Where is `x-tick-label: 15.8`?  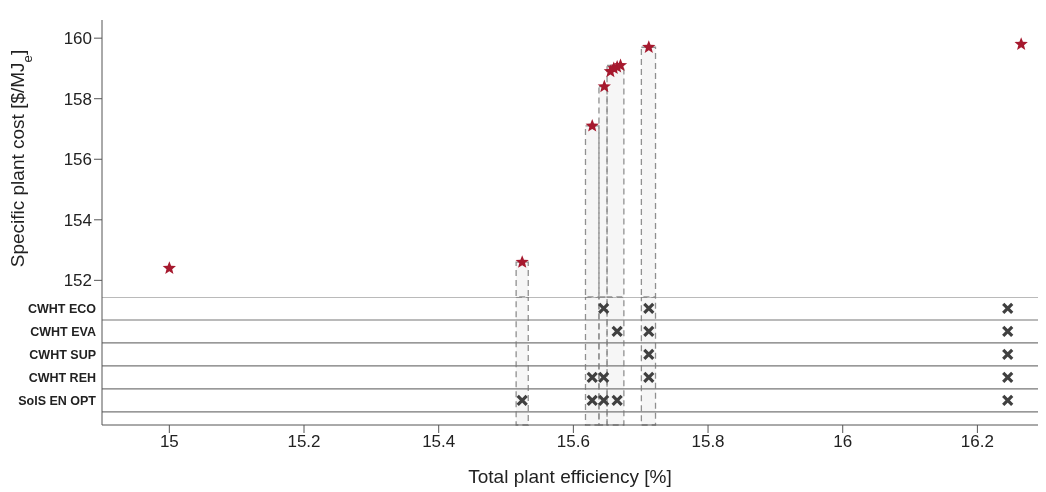 x-tick-label: 15.8 is located at coordinates (708, 442).